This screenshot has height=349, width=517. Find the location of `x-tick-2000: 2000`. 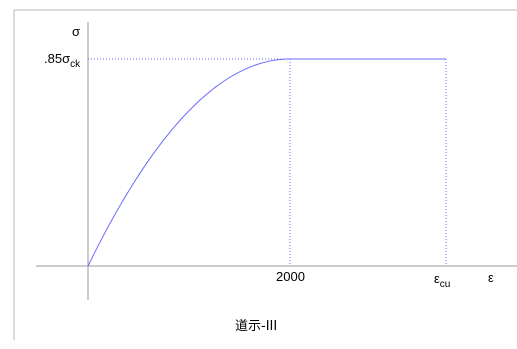

x-tick-2000: 2000 is located at coordinates (290, 276).